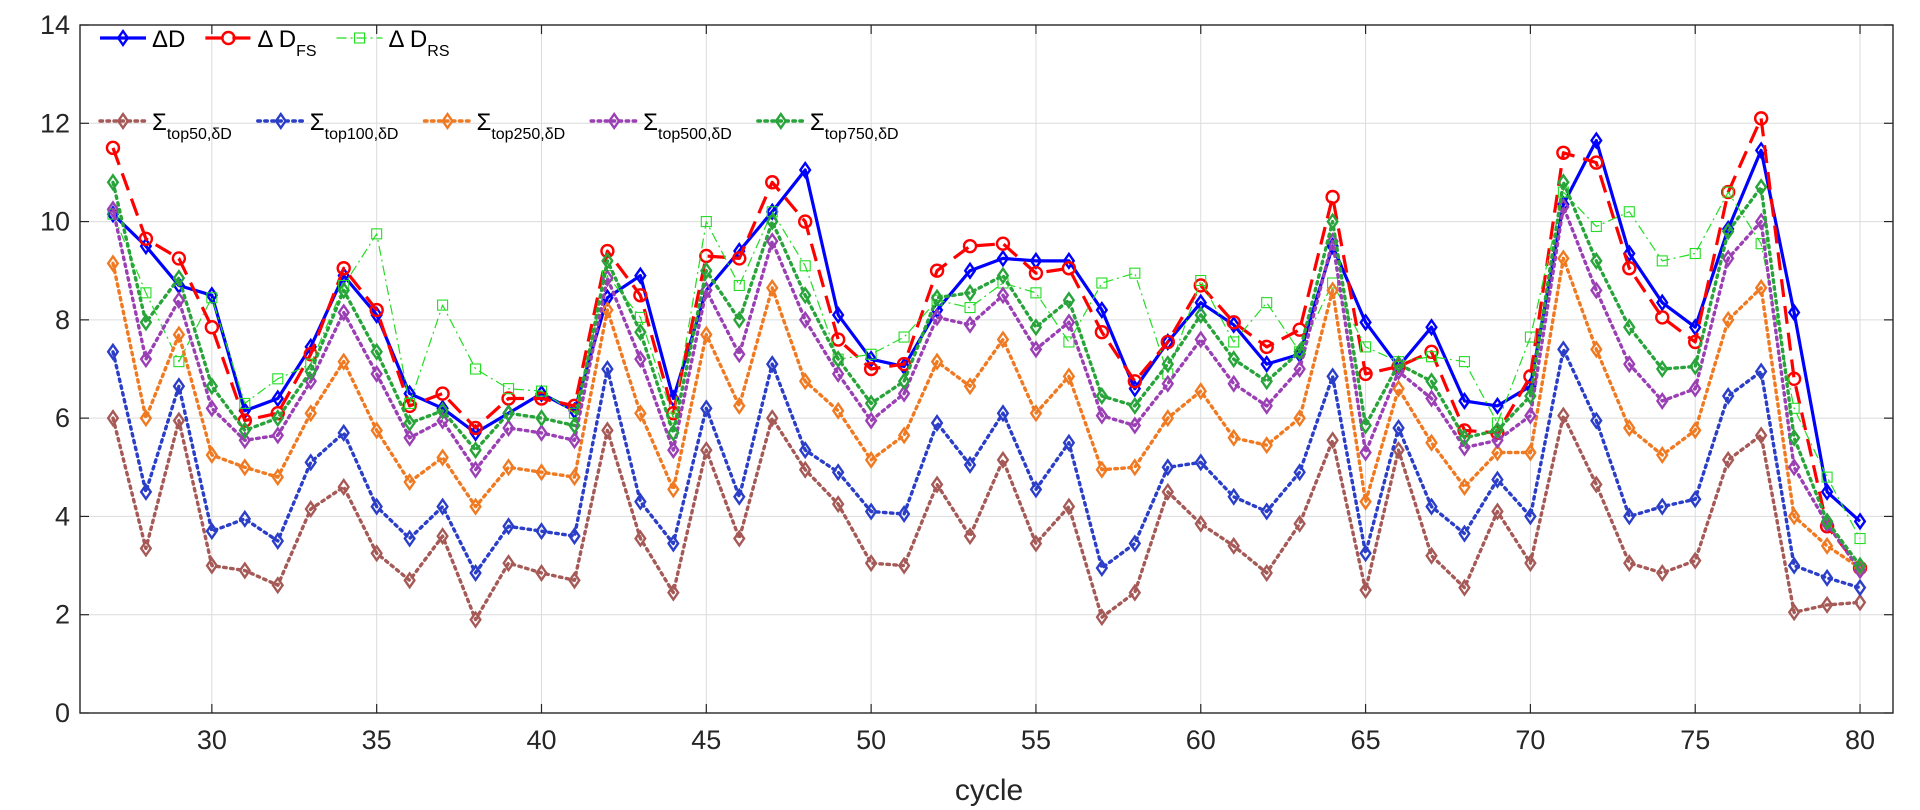 Image resolution: width=1920 pixels, height=810 pixels. Describe the element at coordinates (354, 126) in the screenshot. I see `legend-label: Σtop100,δD` at that location.